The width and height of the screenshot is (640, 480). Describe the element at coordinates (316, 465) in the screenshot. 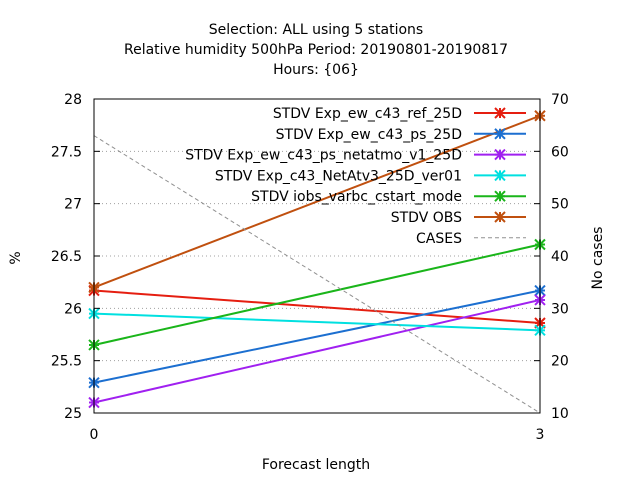

I see `x-axis-label: Forecast length` at that location.